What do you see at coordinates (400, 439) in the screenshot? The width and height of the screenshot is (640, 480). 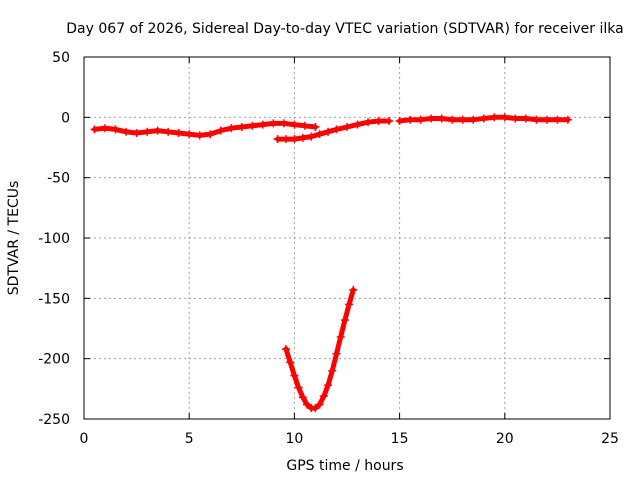 I see `x-tick-label: 15` at bounding box center [400, 439].